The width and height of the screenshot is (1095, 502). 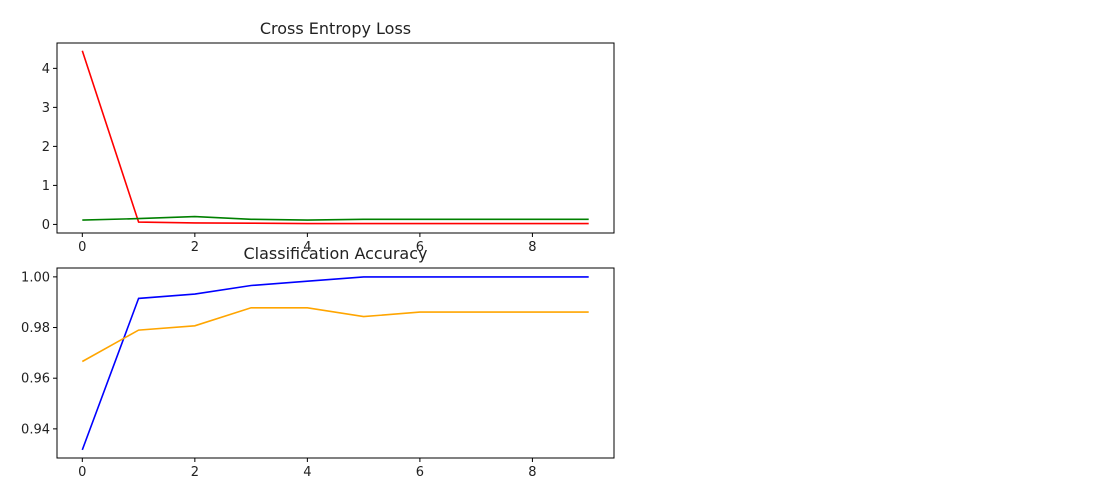 I want to click on y-tick-label: 0, so click(x=46, y=225).